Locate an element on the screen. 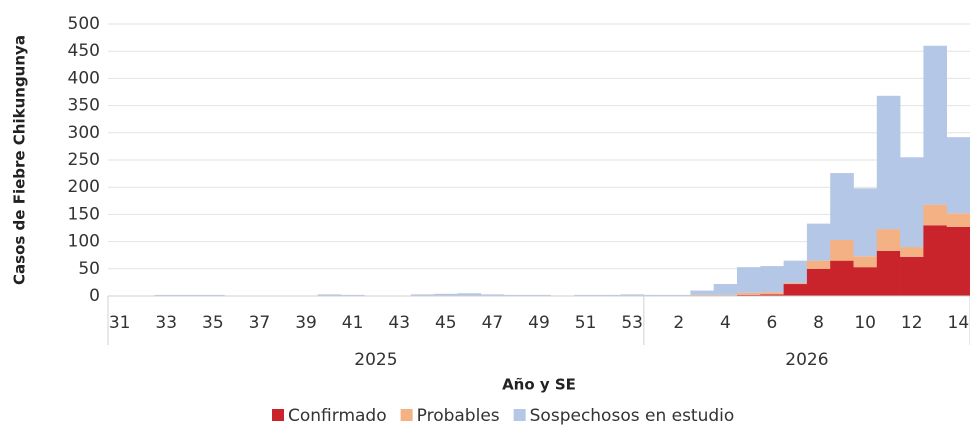 The image size is (970, 426). y-tick-label: 100 is located at coordinates (84, 242).